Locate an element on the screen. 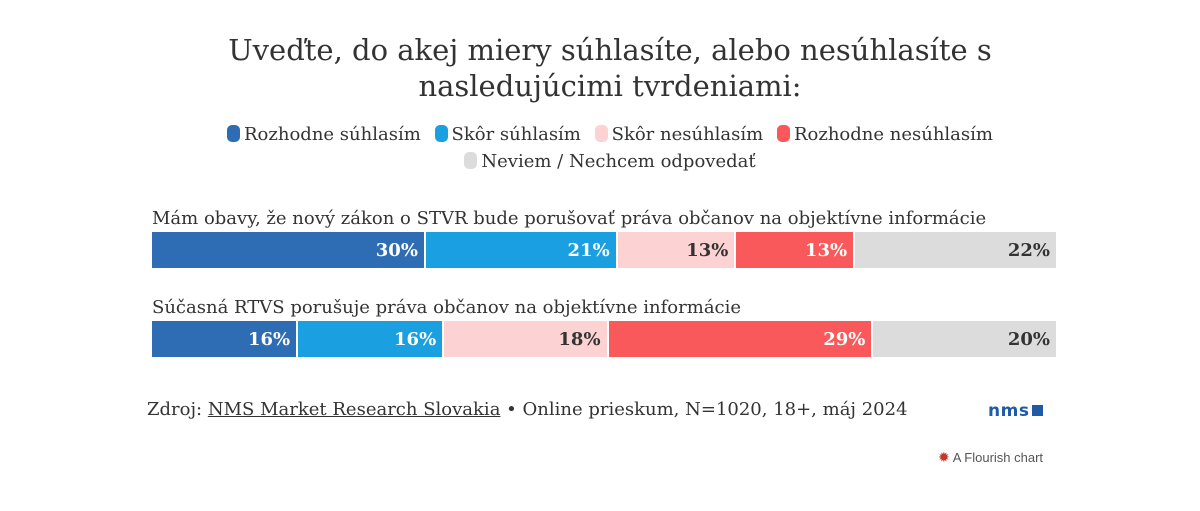 Image resolution: width=1200 pixels, height=511 pixels. bar-segment-5: 20% is located at coordinates (964, 339).